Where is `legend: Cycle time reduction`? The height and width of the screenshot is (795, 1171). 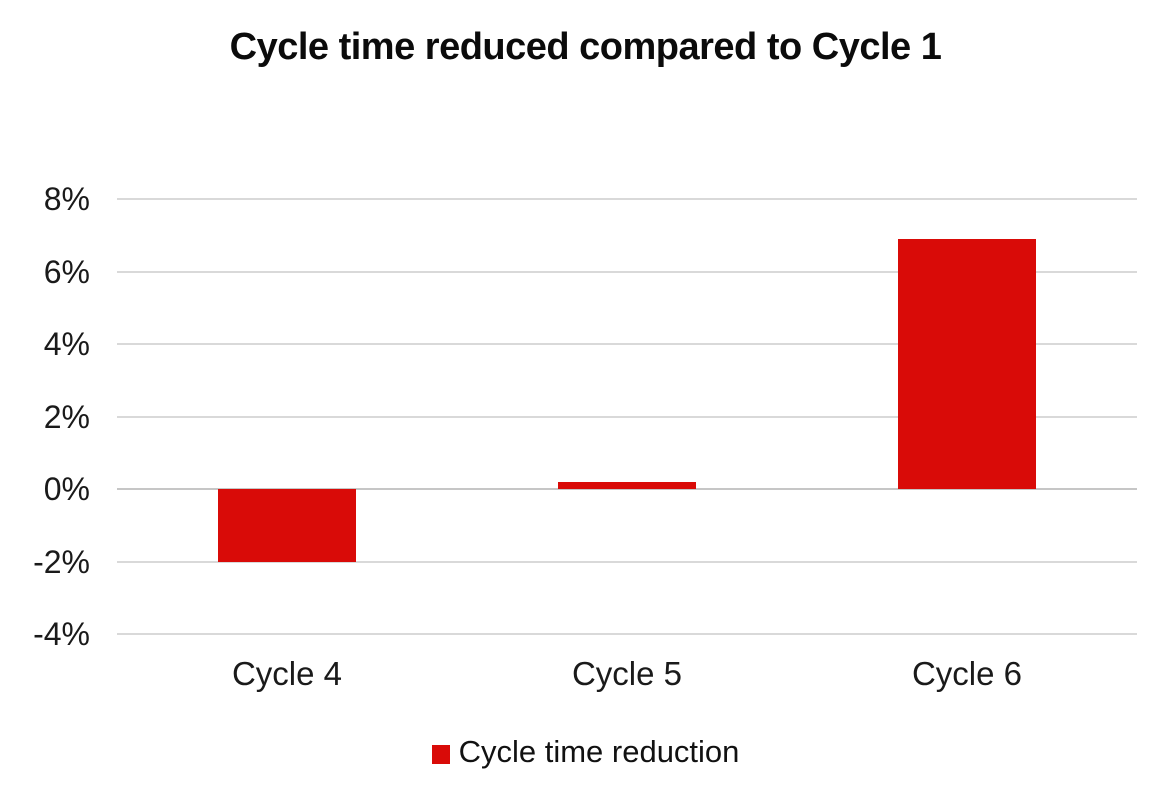
legend: Cycle time reduction is located at coordinates (585, 752).